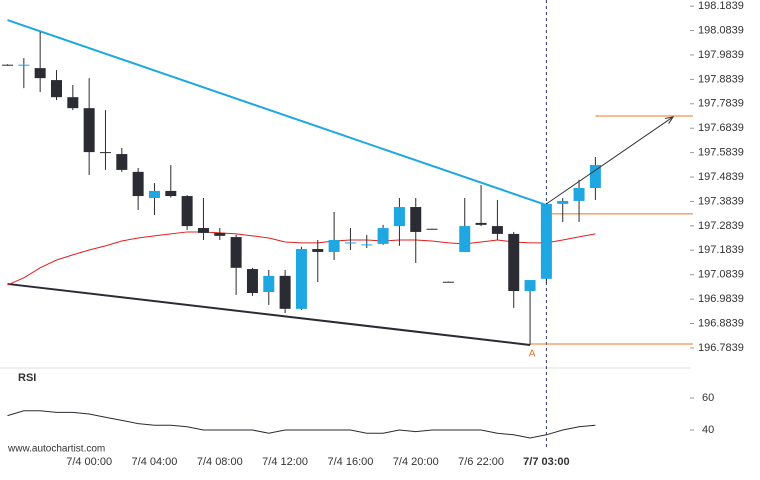 Image resolution: width=760 pixels, height=480 pixels. What do you see at coordinates (721, 348) in the screenshot?
I see `y-tick-label: 196.7839` at bounding box center [721, 348].